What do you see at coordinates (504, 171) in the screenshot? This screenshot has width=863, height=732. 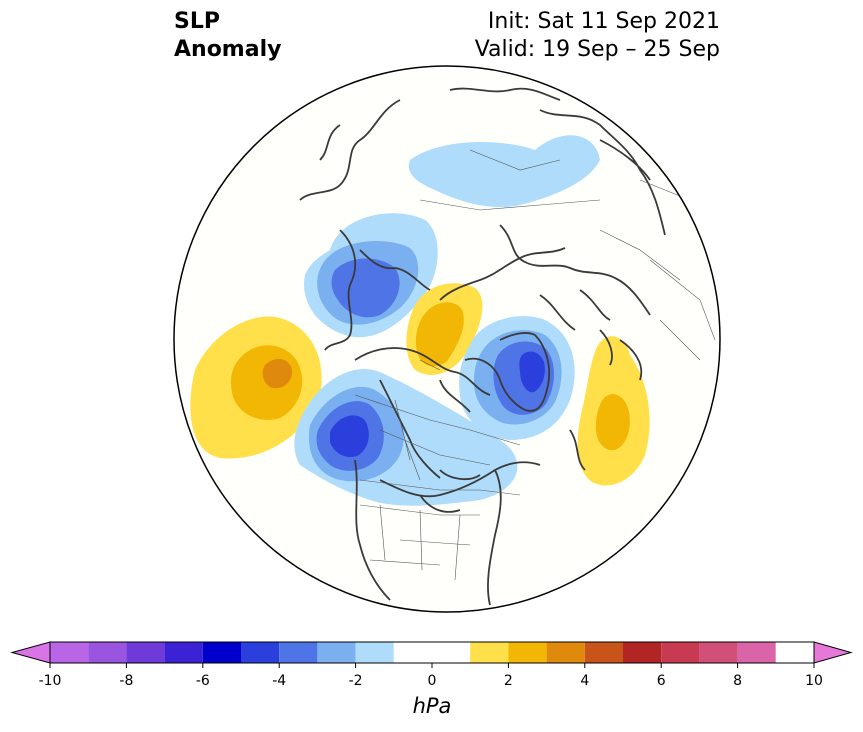 I see `anomaly-central-asia-negative` at bounding box center [504, 171].